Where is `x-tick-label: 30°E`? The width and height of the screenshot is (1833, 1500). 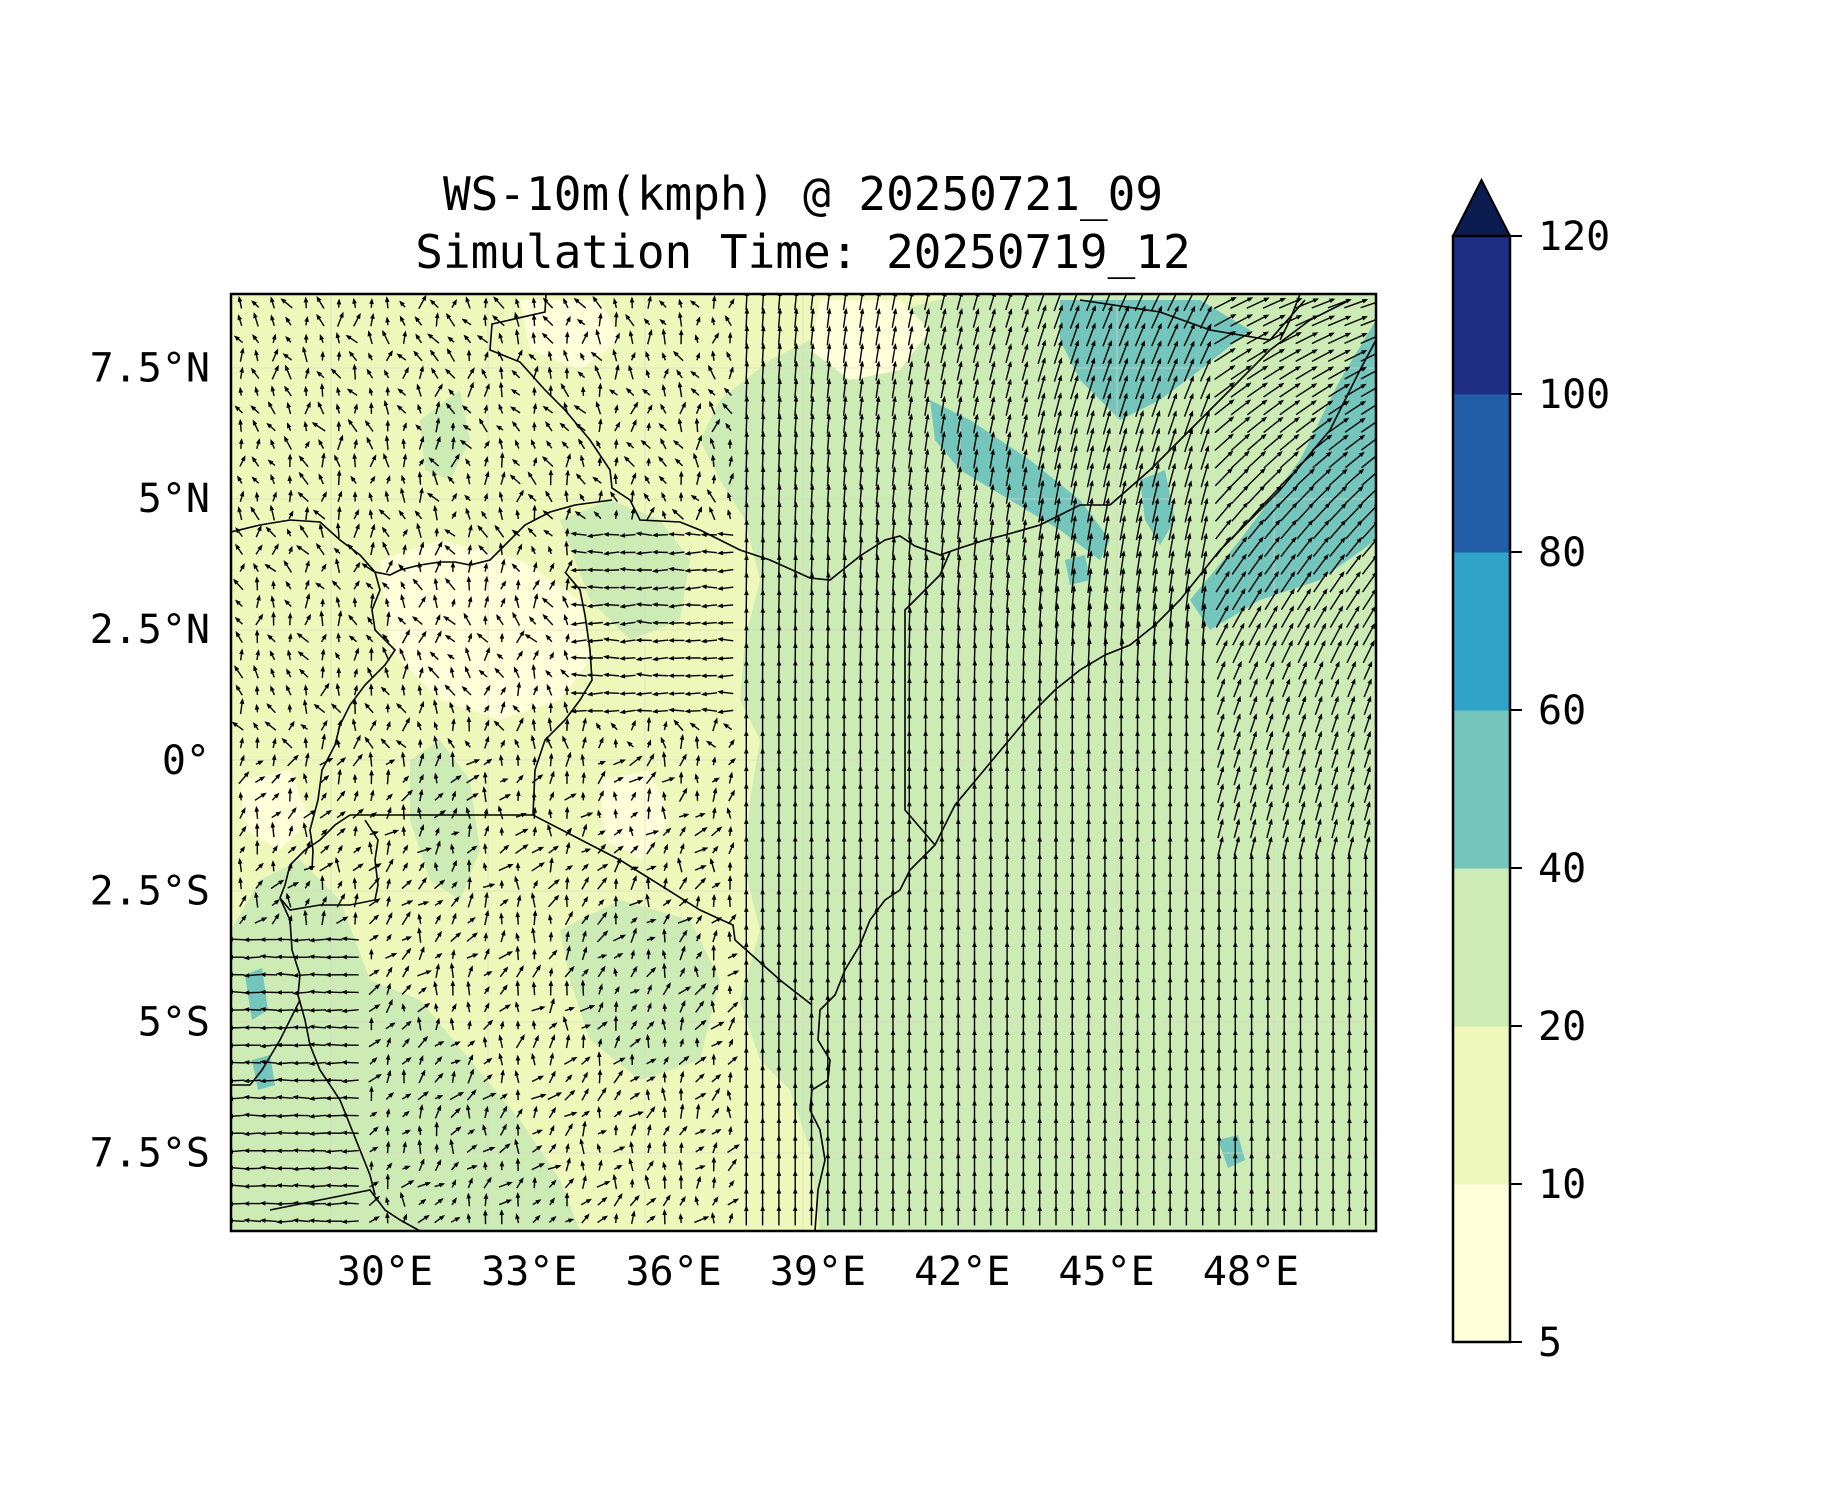
x-tick-label: 30°E is located at coordinates (385, 1272).